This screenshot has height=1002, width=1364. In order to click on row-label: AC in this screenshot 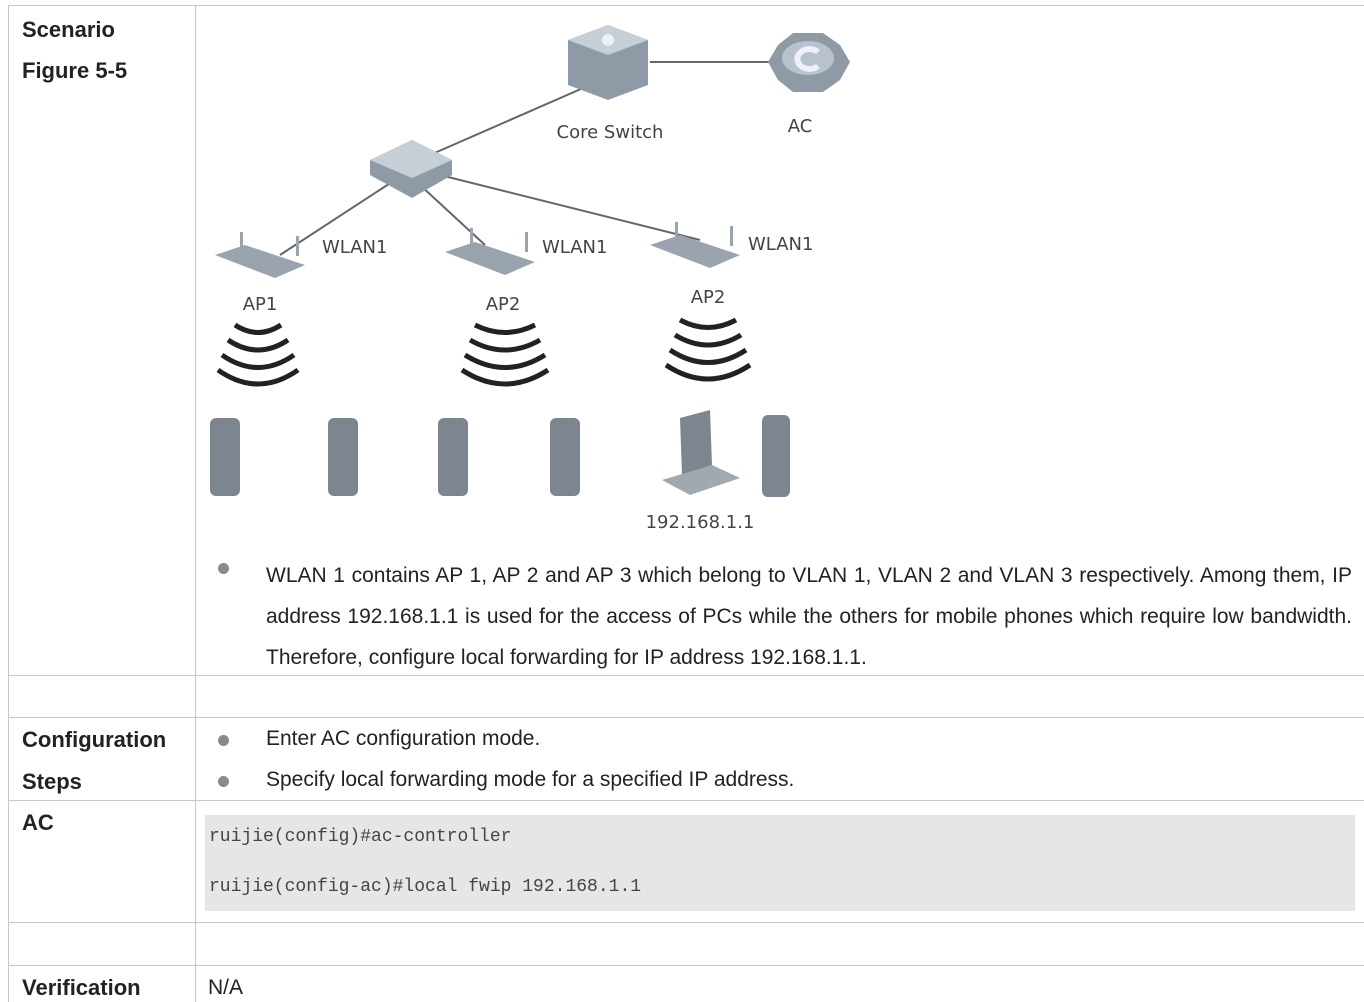, I will do `click(38, 822)`.